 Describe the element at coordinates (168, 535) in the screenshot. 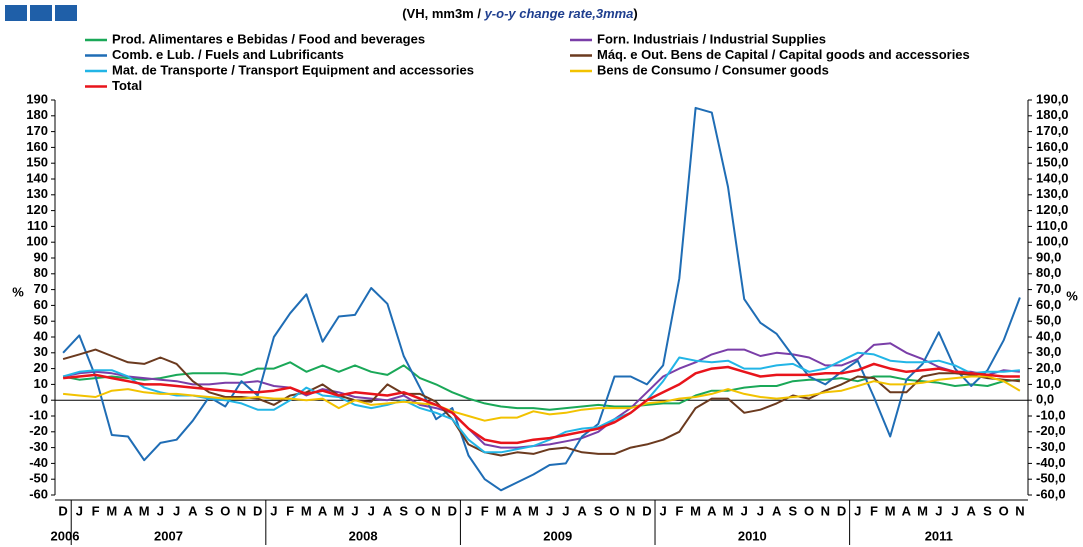

I see `year-label: 2007` at that location.